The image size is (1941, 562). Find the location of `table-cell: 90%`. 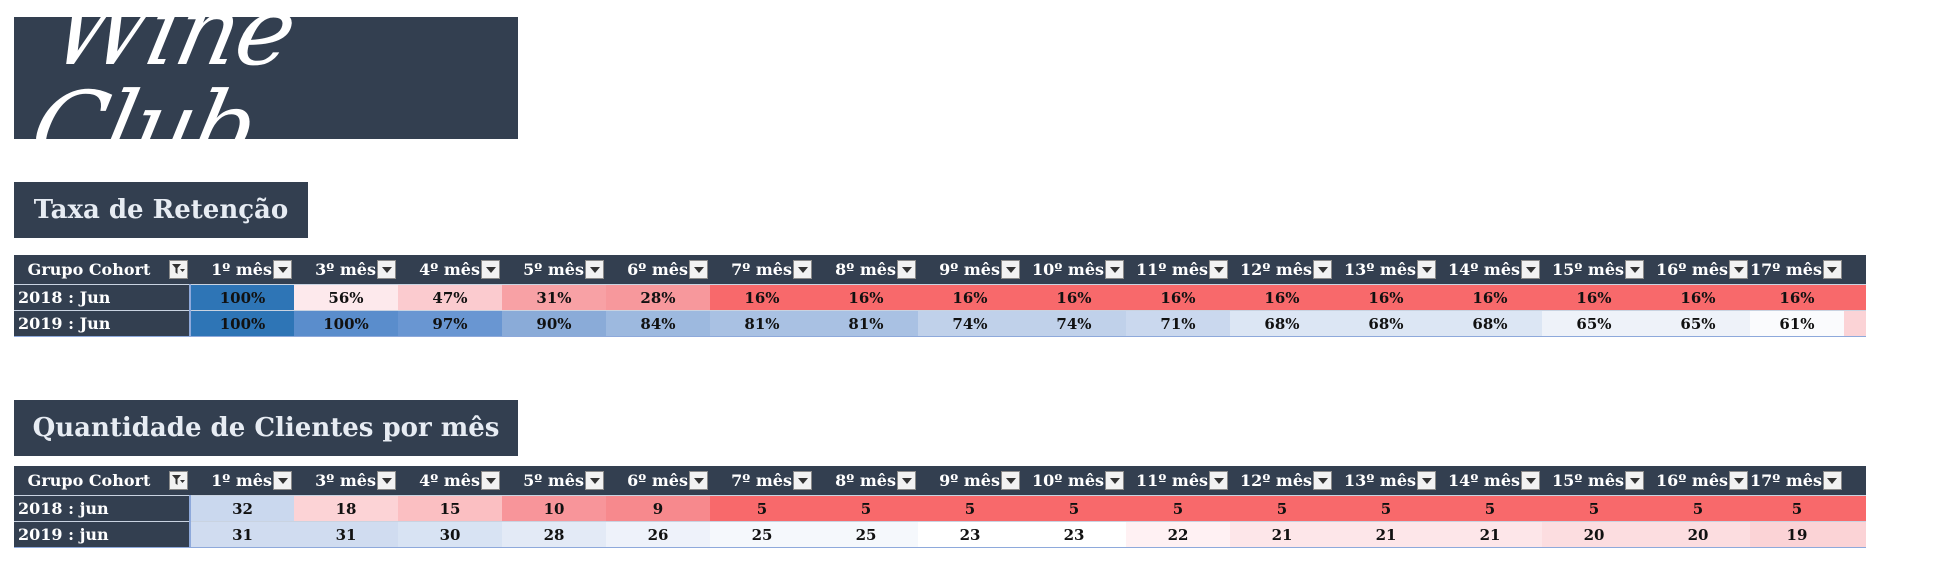

table-cell: 90% is located at coordinates (554, 323).